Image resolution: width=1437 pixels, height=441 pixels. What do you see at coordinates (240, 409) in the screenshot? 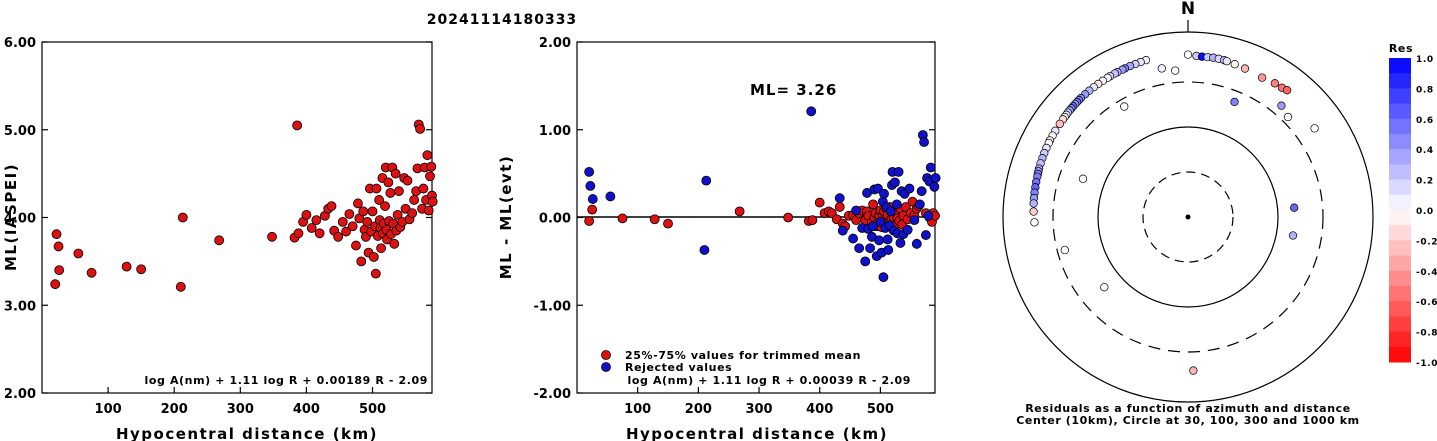
I see `x-tick-label: 300` at bounding box center [240, 409].